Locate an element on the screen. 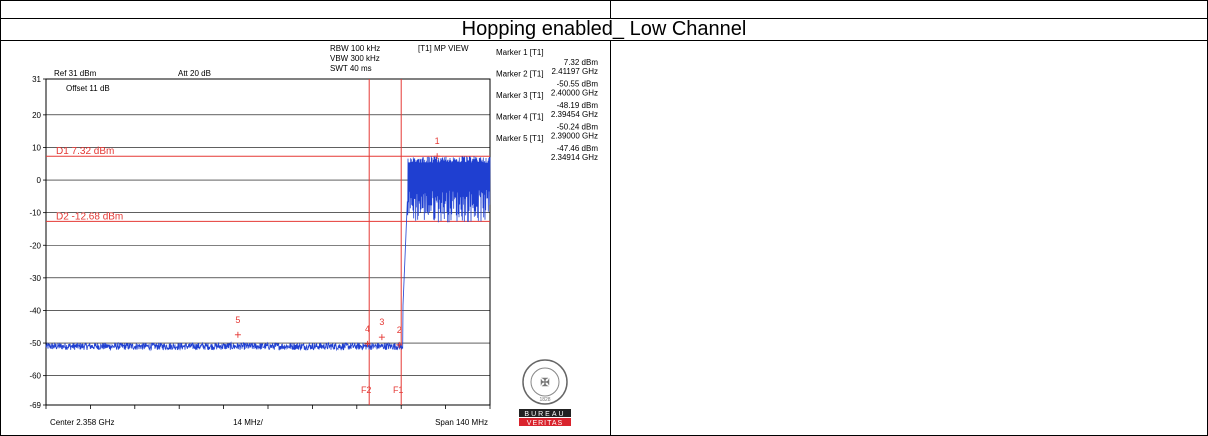 The image size is (1208, 436). marker-legend-title: Marker 5 [T1] is located at coordinates (520, 138).